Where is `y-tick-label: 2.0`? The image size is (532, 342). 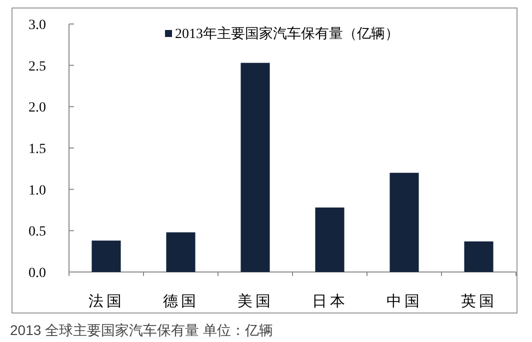 y-tick-label: 2.0 is located at coordinates (37, 108).